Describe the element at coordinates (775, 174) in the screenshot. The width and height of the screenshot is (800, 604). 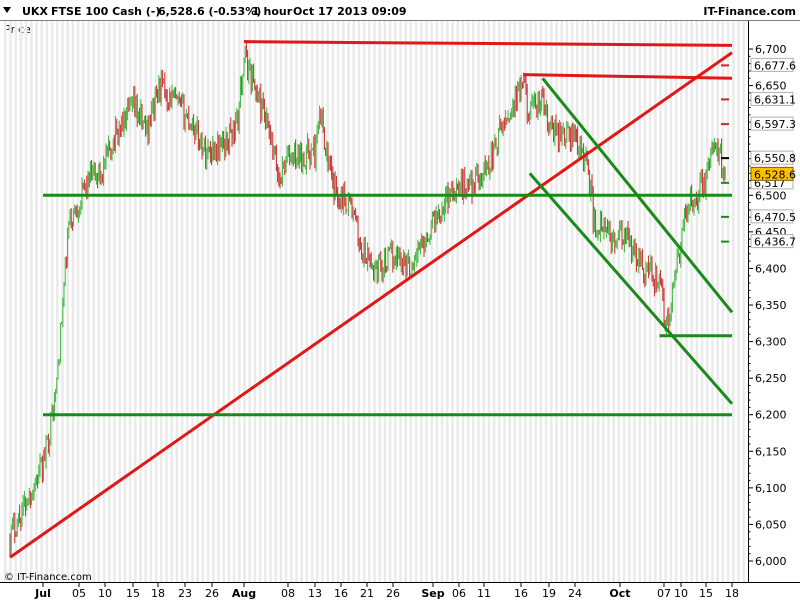
I see `current-price-label: 6,528.6` at that location.